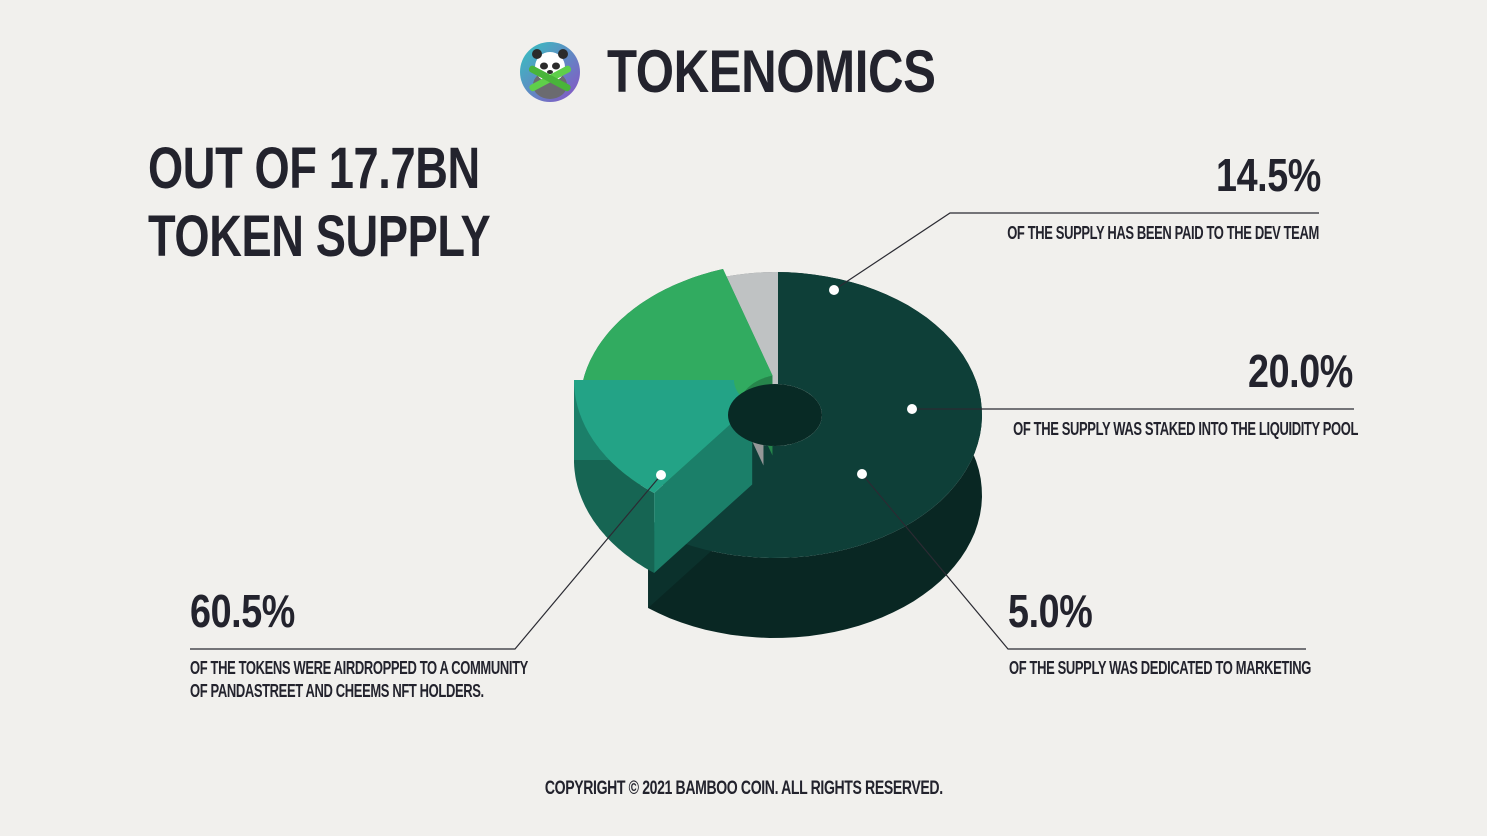  What do you see at coordinates (337, 691) in the screenshot?
I see `airdrop-description-line-2: OF PANDASTREET AND CHEEMS NFT HOLDERS.` at bounding box center [337, 691].